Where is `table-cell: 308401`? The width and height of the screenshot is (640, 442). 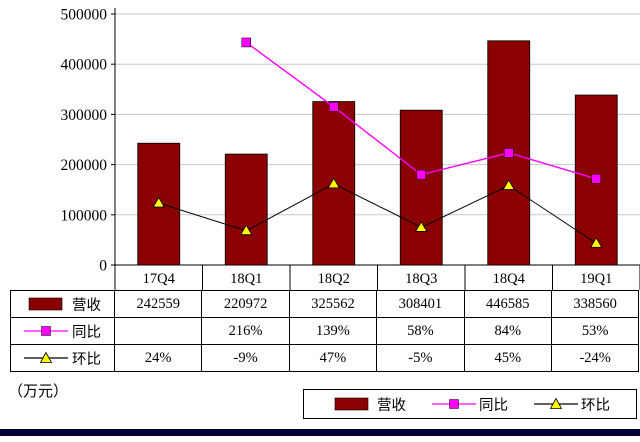
table-cell: 308401 is located at coordinates (421, 304).